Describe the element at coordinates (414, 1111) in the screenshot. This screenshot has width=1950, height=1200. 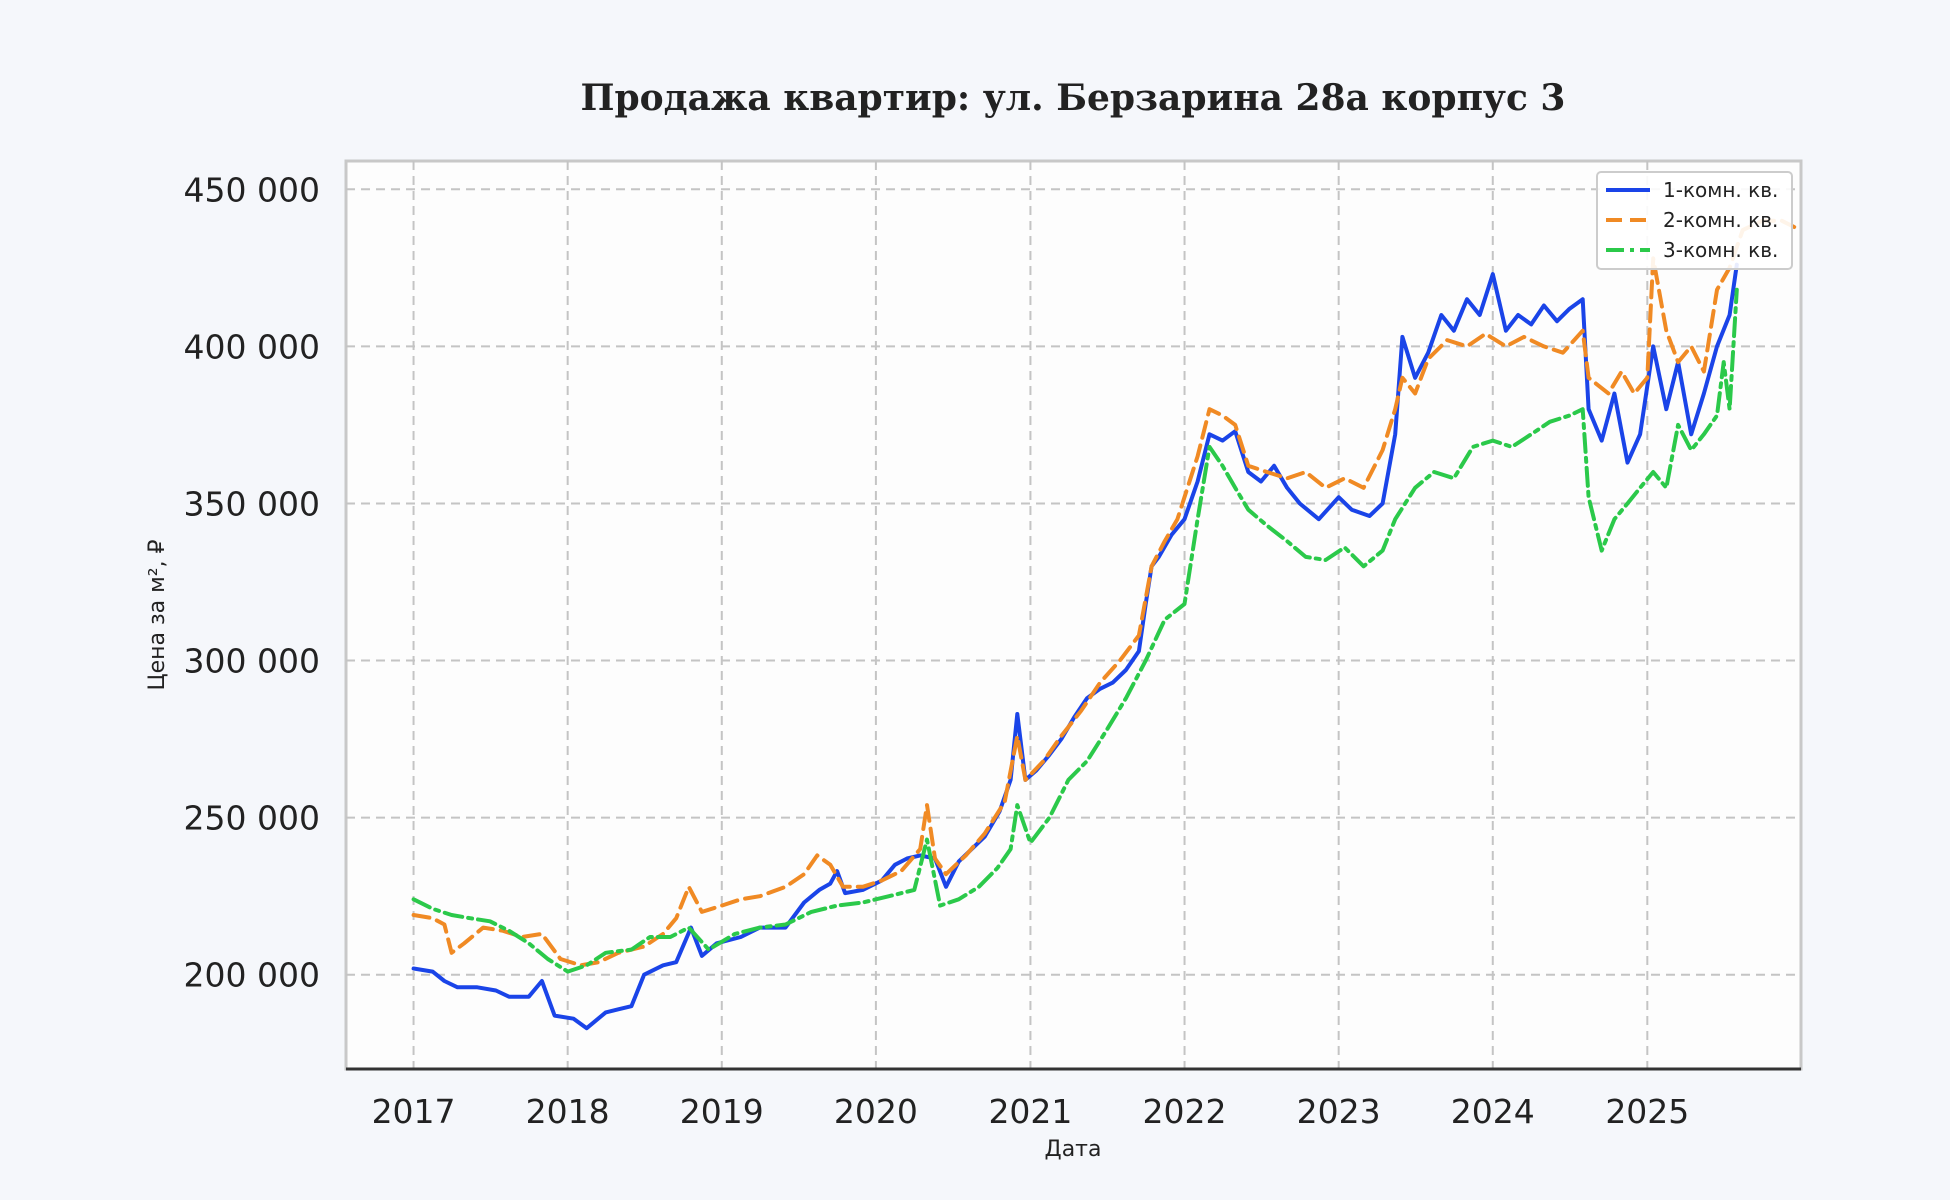
I see `x-tick-label-2017: 2017` at that location.